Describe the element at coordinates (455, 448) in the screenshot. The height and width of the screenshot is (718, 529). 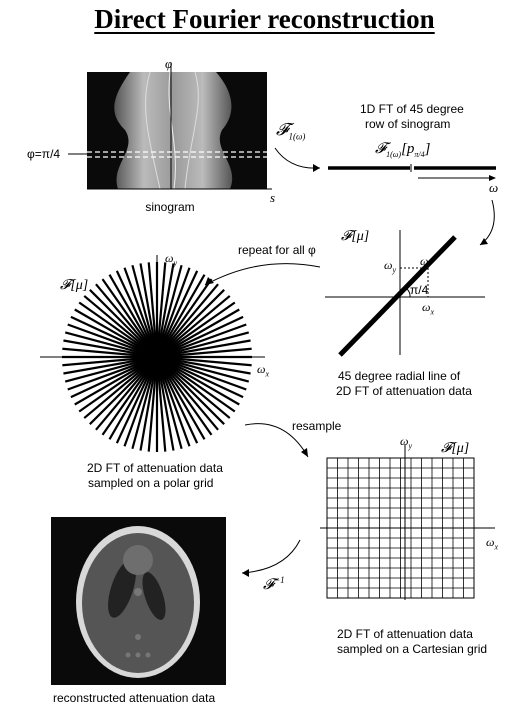
I see `cartesian-operator: 𝓕[μ]` at that location.